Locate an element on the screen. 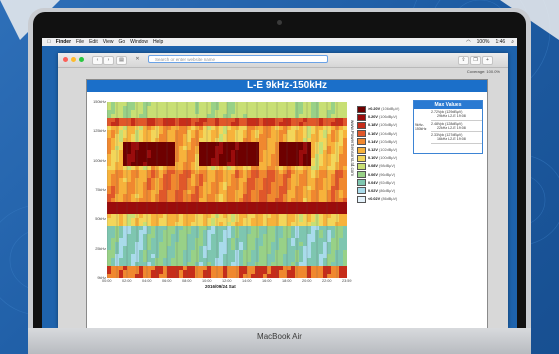 The image size is (559, 354). menu-edit: Edit is located at coordinates (91, 42).